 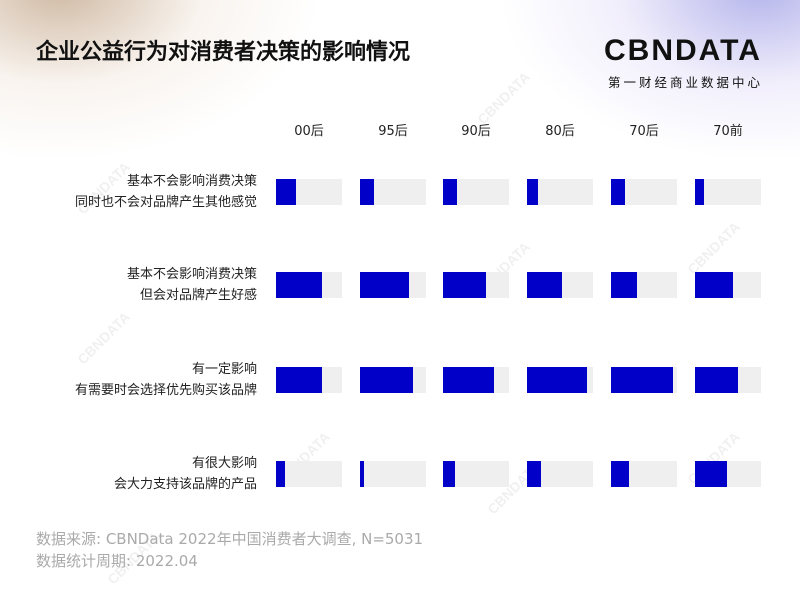 What do you see at coordinates (644, 131) in the screenshot?
I see `column-header: 70后` at bounding box center [644, 131].